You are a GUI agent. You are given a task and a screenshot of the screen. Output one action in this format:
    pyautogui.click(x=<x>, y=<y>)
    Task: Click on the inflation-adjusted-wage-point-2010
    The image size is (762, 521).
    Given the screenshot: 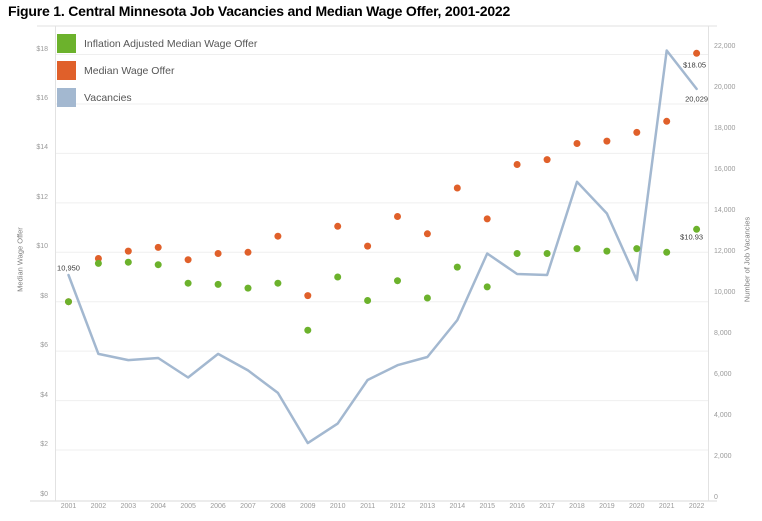 What is the action you would take?
    pyautogui.click(x=338, y=277)
    